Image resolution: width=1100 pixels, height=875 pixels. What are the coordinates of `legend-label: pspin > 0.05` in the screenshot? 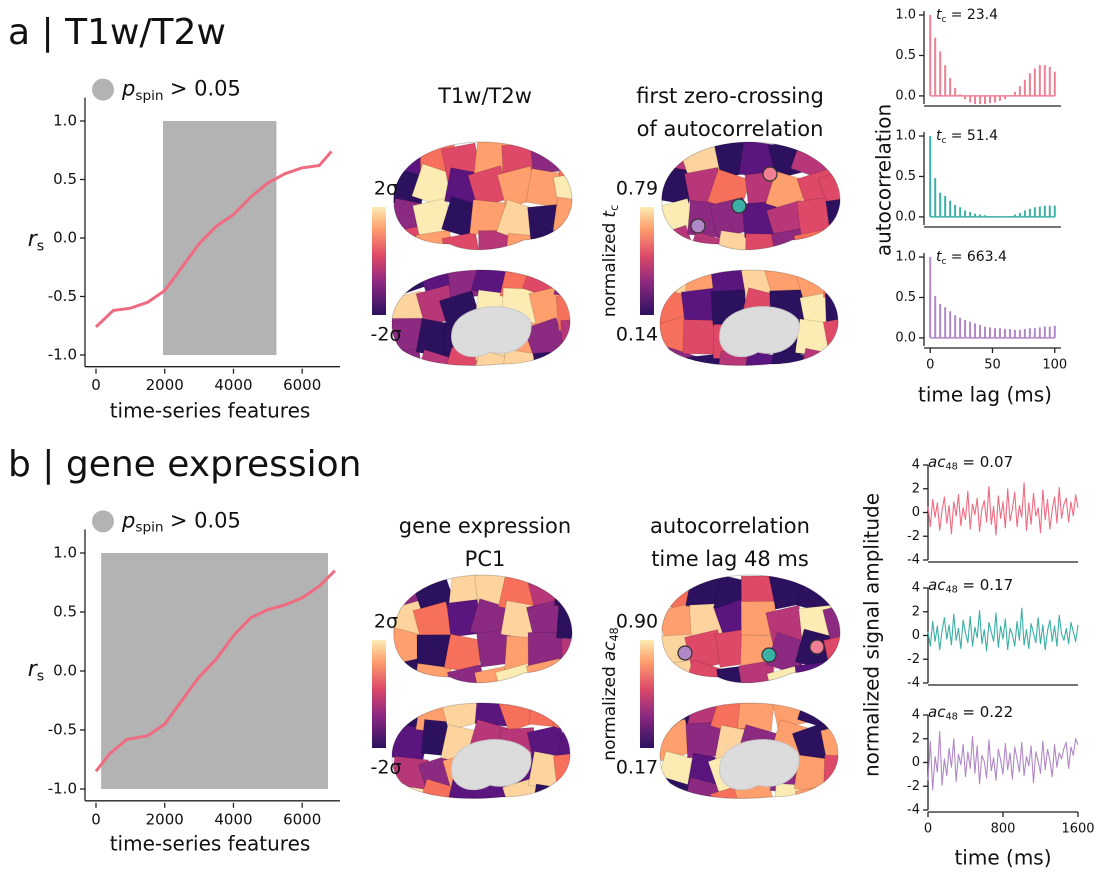 It's located at (181, 90).